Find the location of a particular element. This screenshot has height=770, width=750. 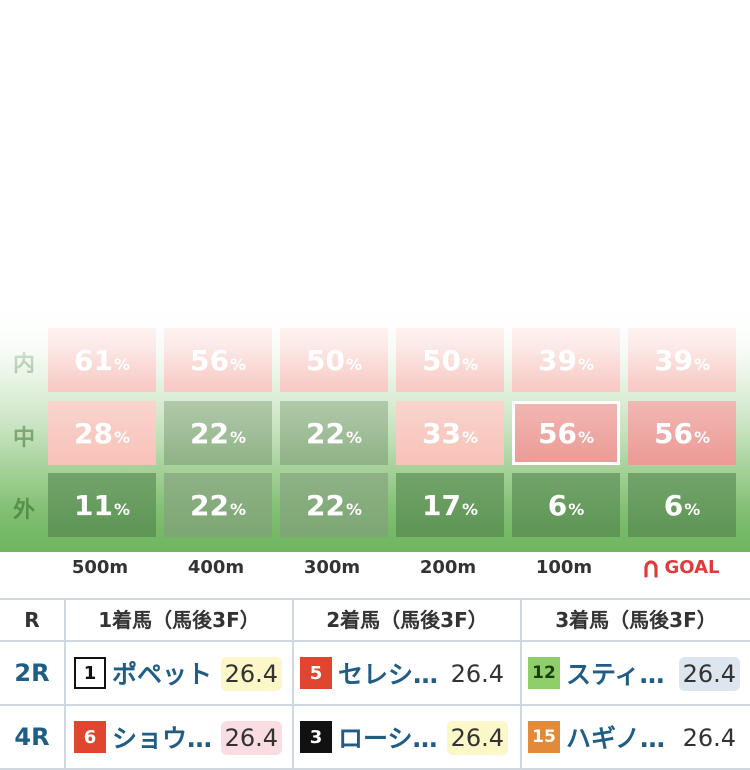

heat-cell-inner-100m: 39% is located at coordinates (566, 360).